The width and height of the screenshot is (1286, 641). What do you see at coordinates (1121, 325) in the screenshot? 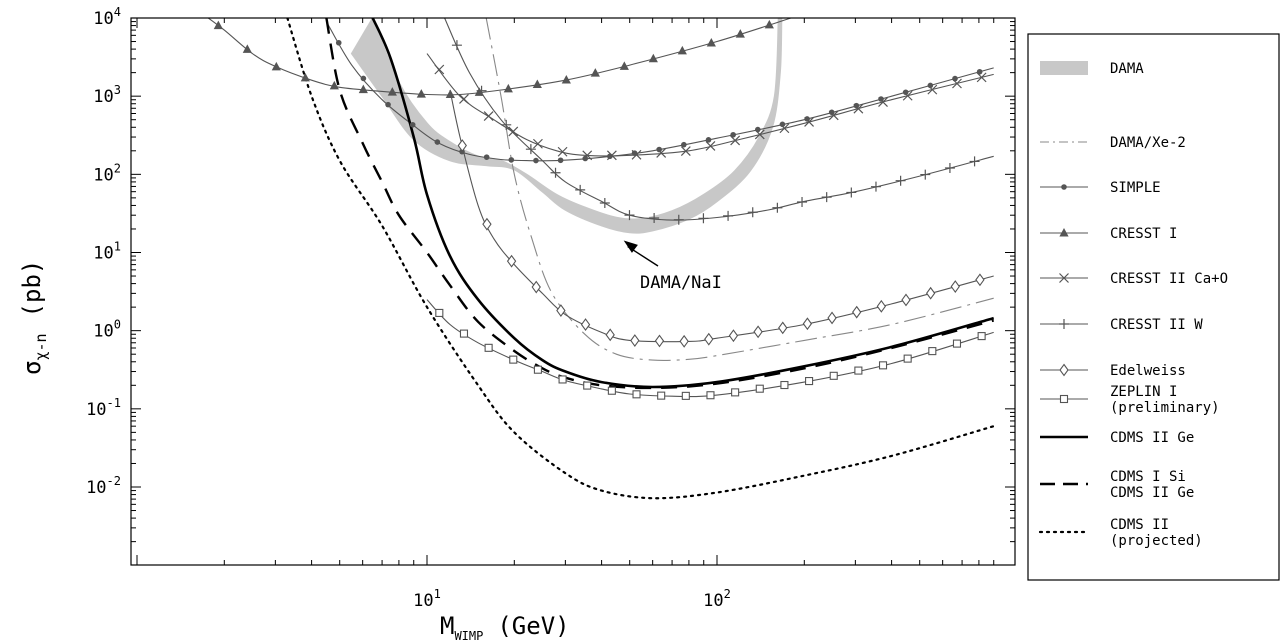
I see `legend-cresst-ii-w: CRESST II W` at bounding box center [1121, 325].